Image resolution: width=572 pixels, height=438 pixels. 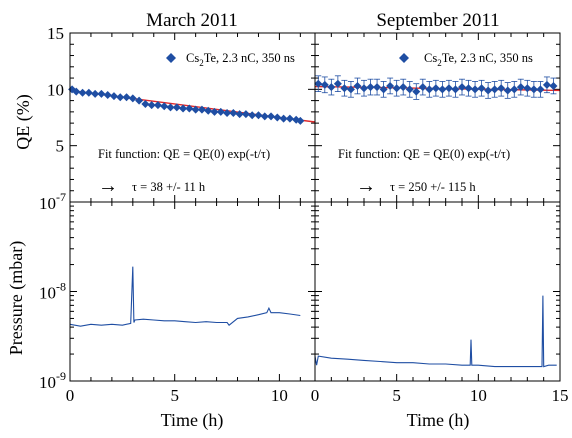 What do you see at coordinates (279, 395) in the screenshot?
I see `x-tick-label-2-2: 10` at bounding box center [279, 395].